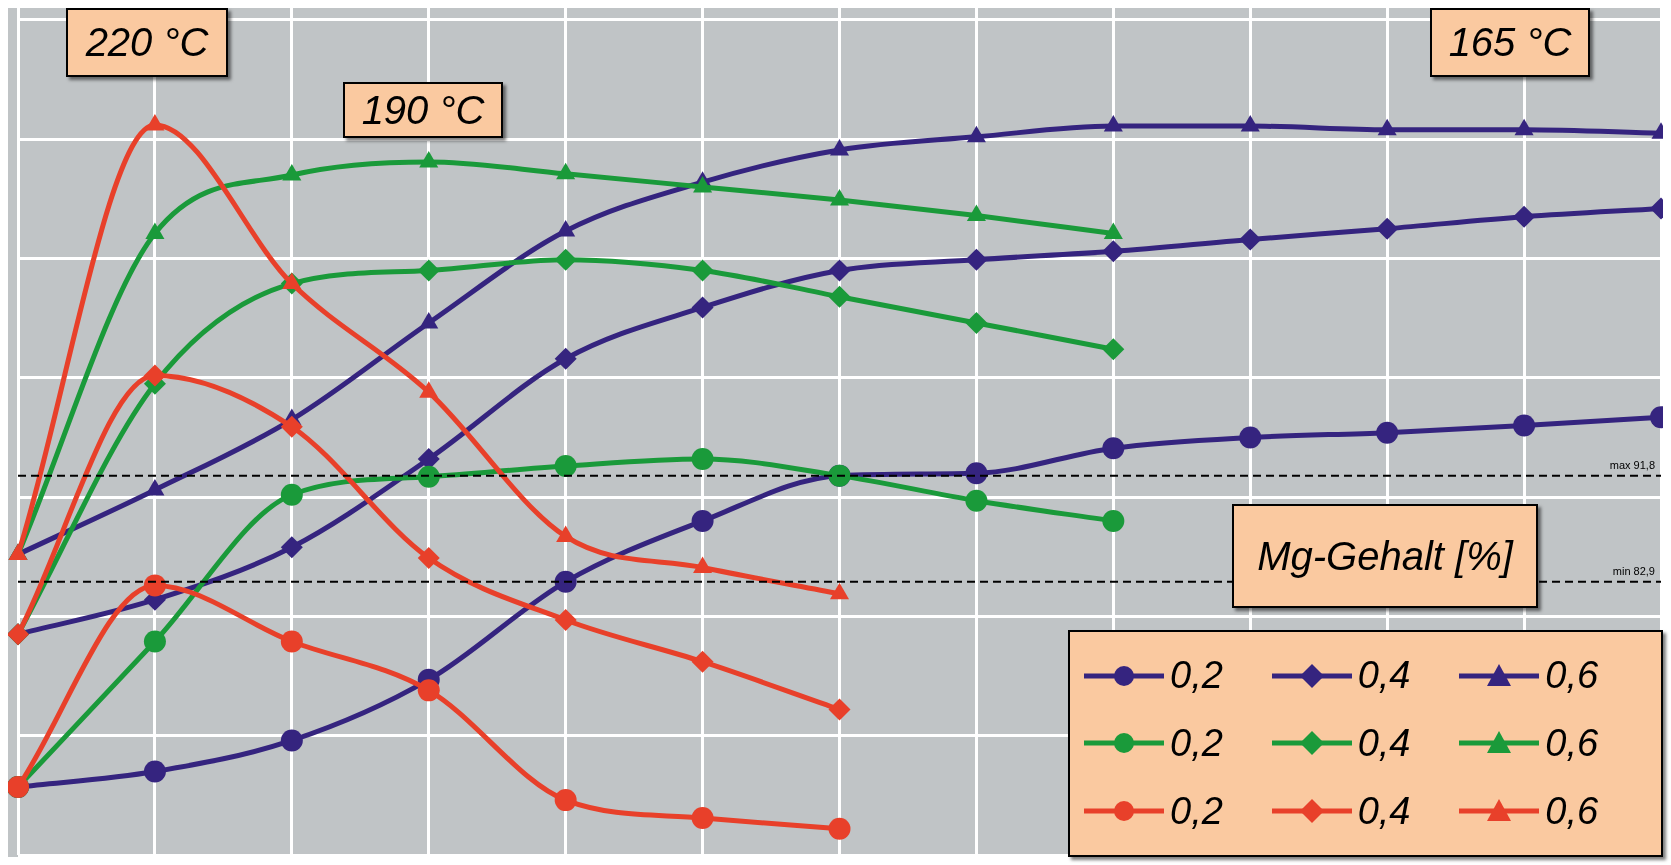 The image size is (1671, 865). Describe the element at coordinates (1385, 556) in the screenshot. I see `legend-title: Mg-Gehalt [%]` at that location.